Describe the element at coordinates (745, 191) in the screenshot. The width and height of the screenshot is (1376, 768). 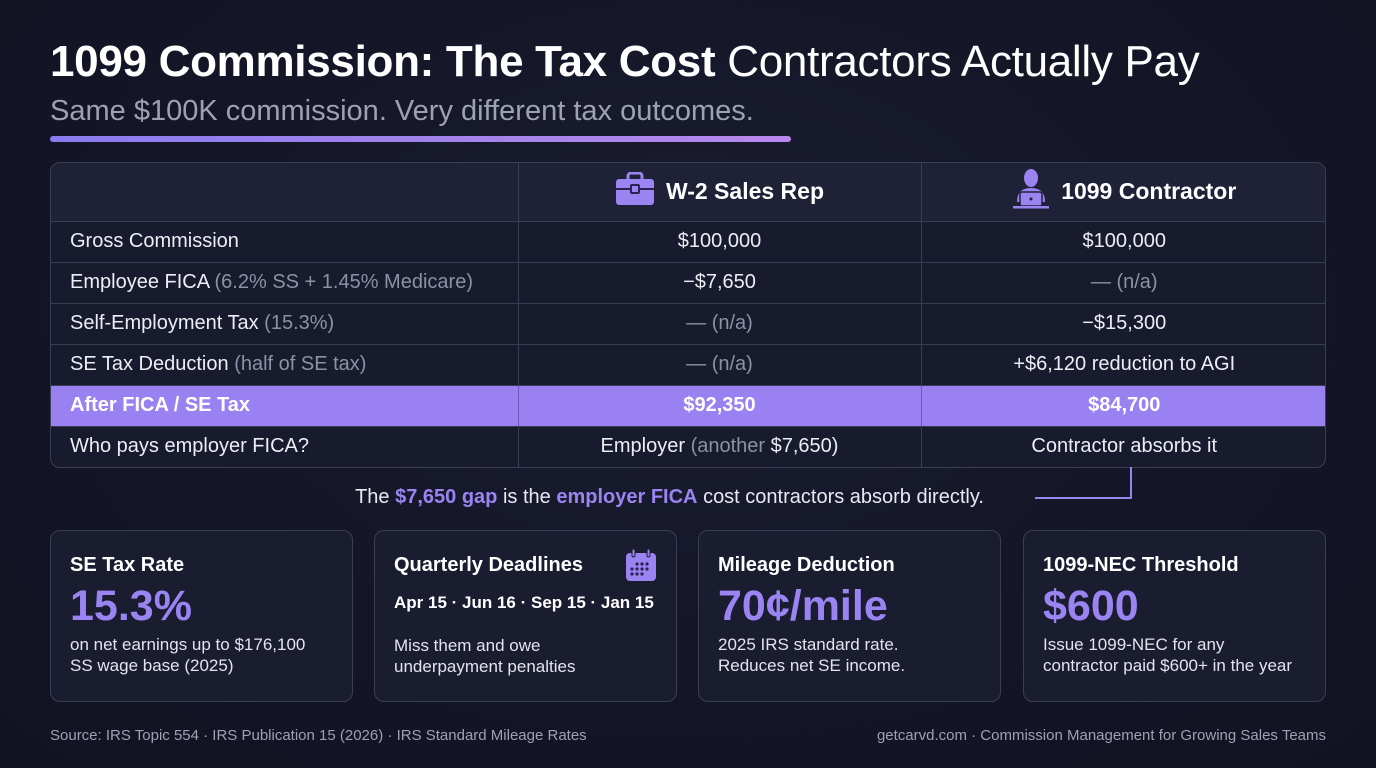
I see `column-label-w2: W-2 Sales Rep` at that location.